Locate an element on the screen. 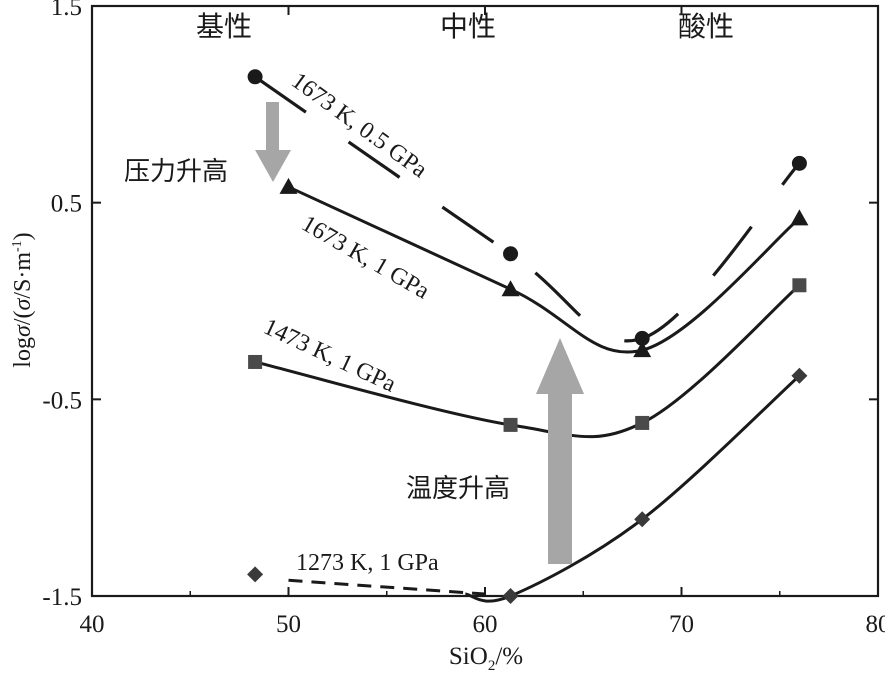  x-tick-label: 70 is located at coordinates (681, 624).